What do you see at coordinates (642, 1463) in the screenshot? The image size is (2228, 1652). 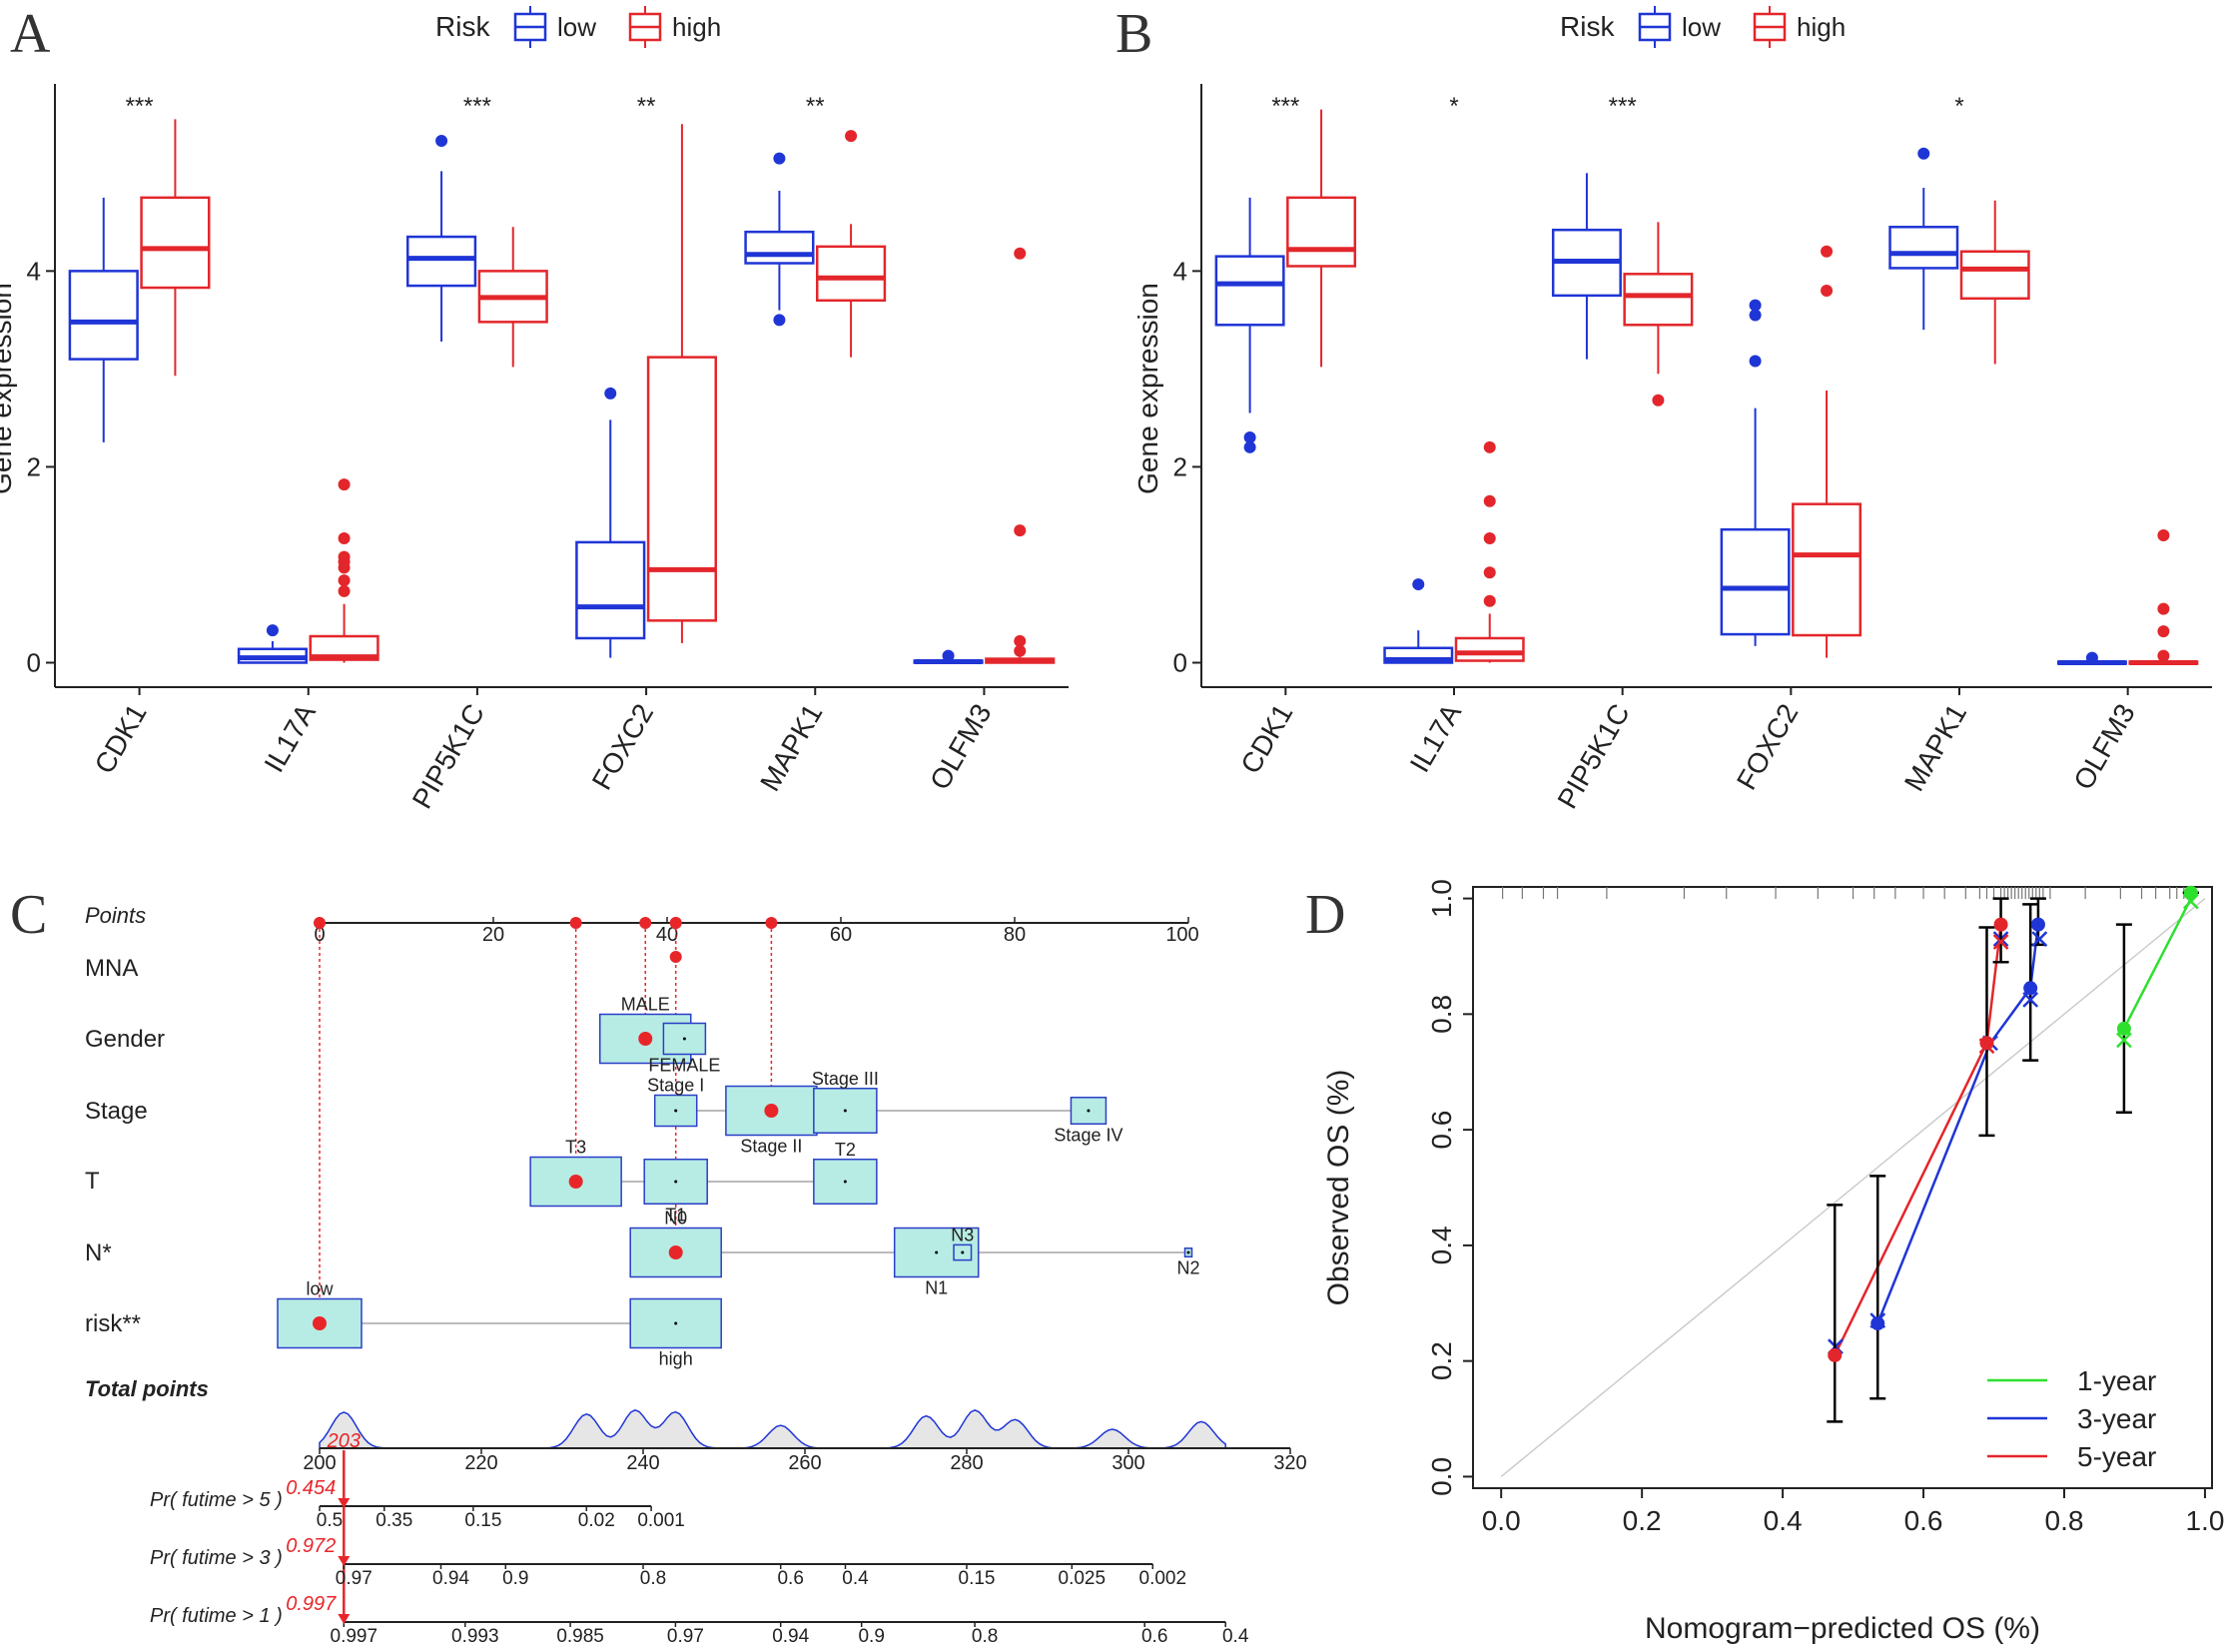 I see `total-tick-label: 240` at bounding box center [642, 1463].